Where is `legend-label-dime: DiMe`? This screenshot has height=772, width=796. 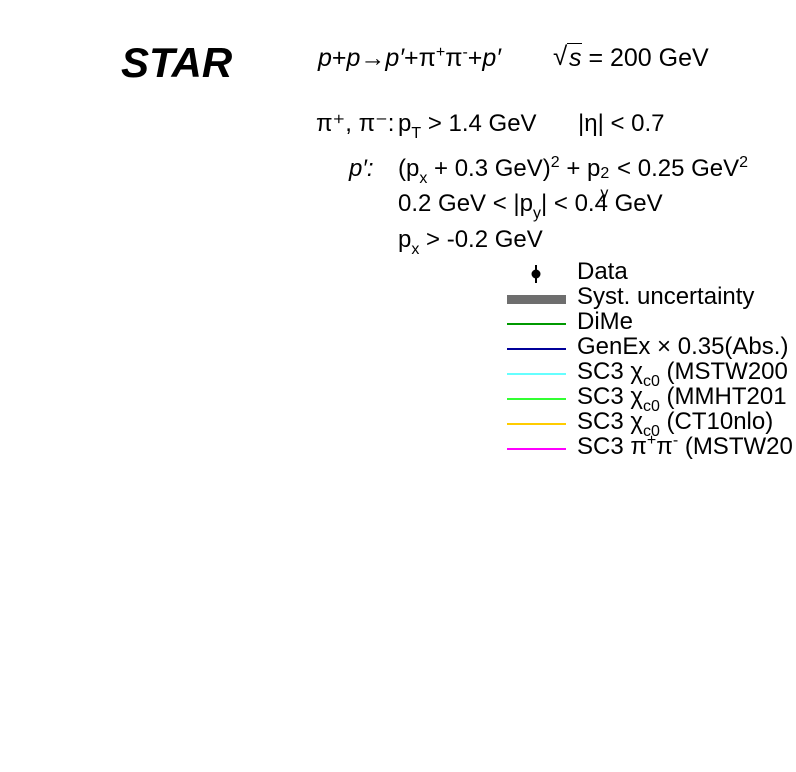 legend-label-dime: DiMe is located at coordinates (605, 321).